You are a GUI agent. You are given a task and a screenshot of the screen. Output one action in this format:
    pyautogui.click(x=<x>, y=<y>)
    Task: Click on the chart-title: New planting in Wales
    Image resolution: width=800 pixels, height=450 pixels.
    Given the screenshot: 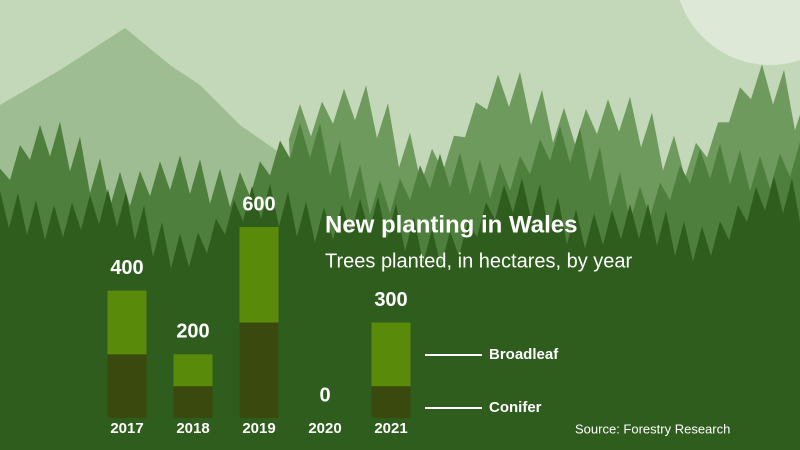 What is the action you would take?
    pyautogui.click(x=451, y=224)
    